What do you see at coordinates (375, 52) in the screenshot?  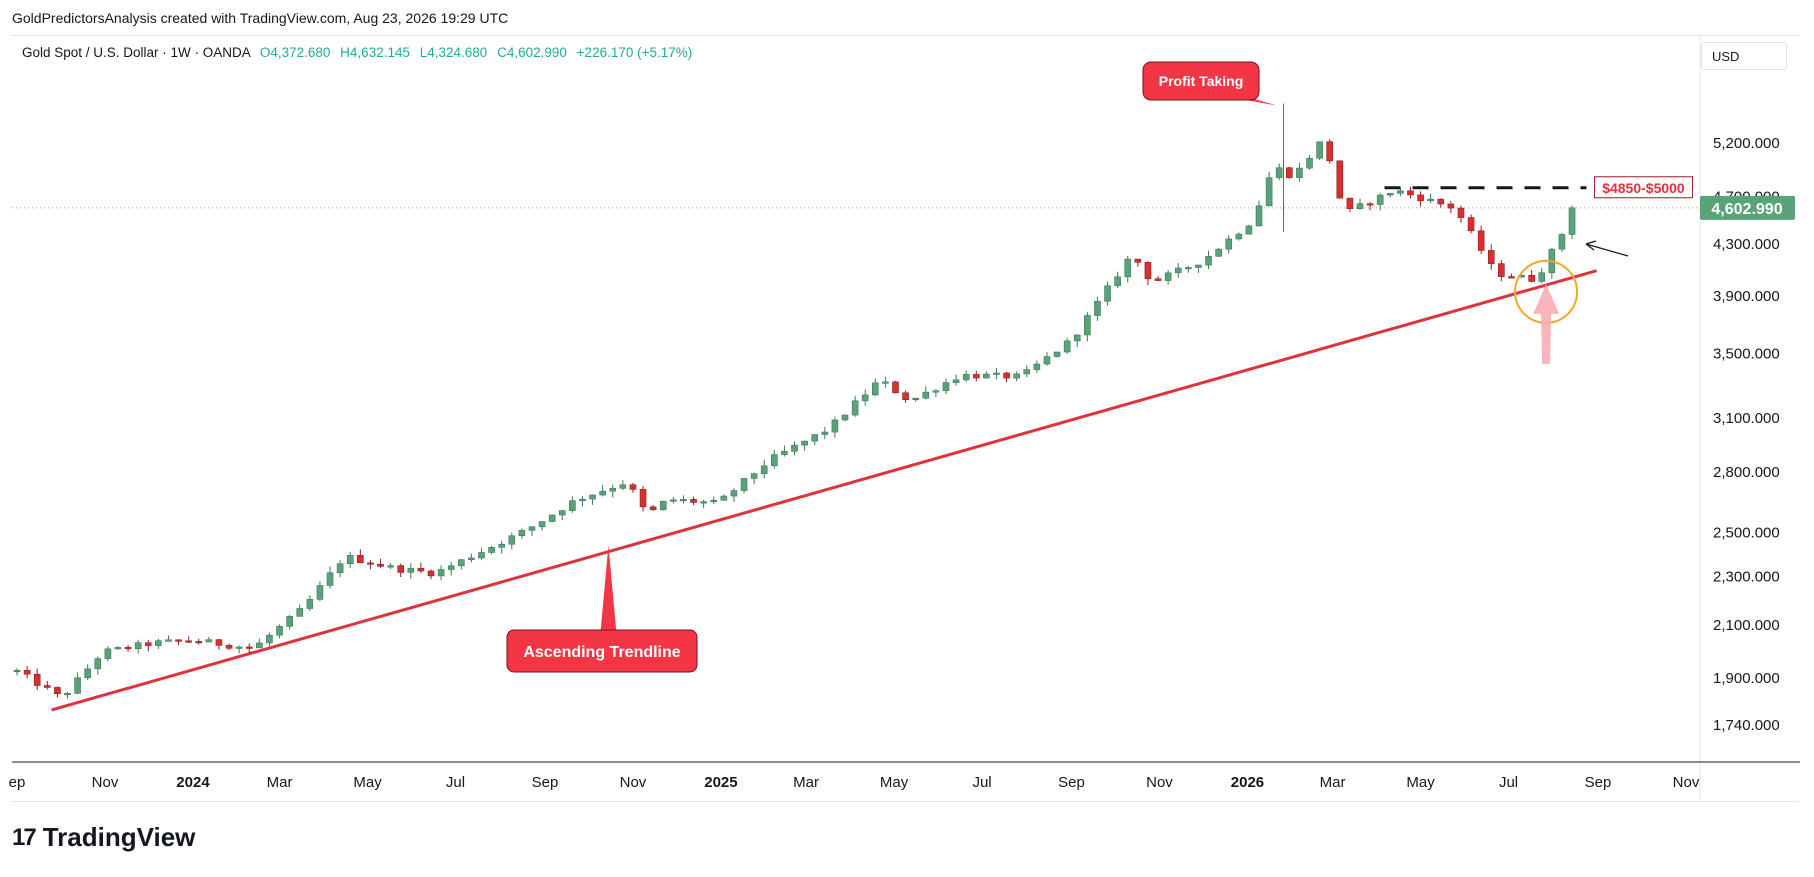 I see `legend-high: H4,632.145` at bounding box center [375, 52].